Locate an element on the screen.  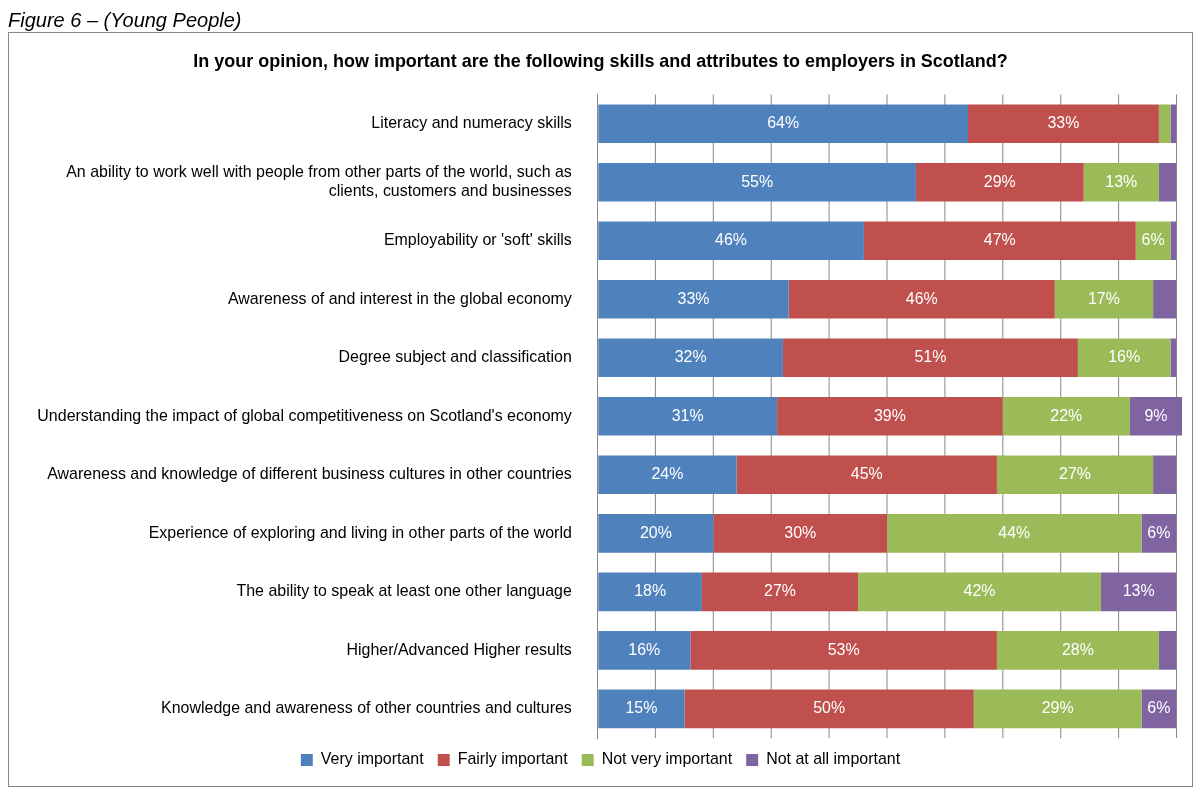
data-label: 51% is located at coordinates (930, 357).